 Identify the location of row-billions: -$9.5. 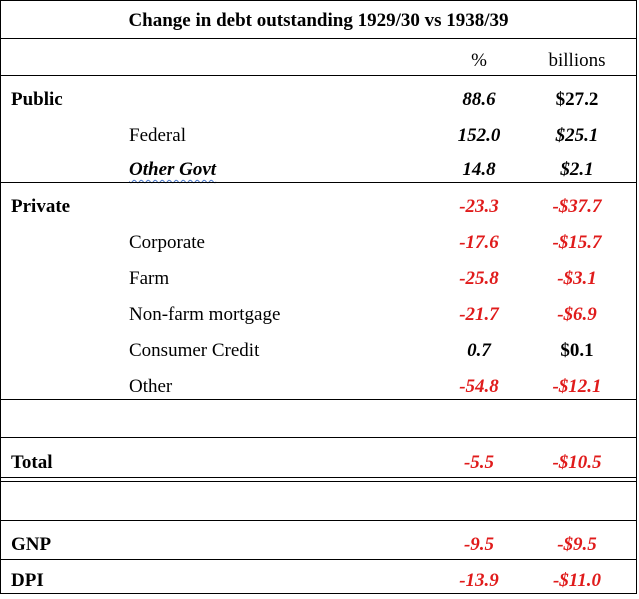
(577, 544).